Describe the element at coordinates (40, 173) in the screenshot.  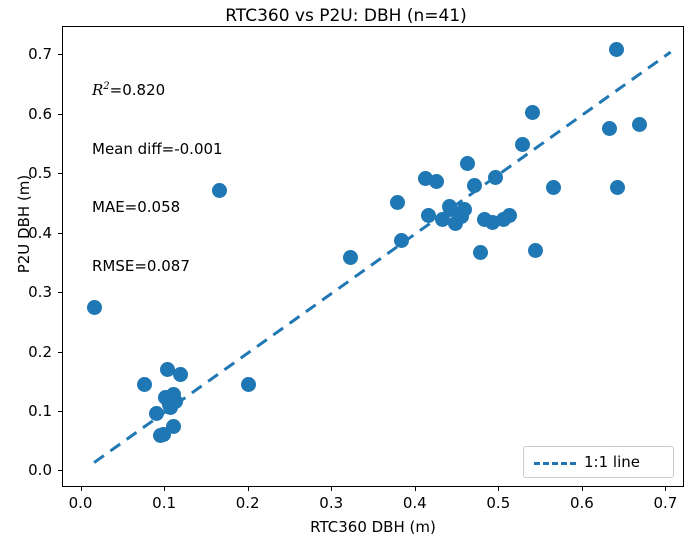
I see `y-axis-tick-label: 0.5` at that location.